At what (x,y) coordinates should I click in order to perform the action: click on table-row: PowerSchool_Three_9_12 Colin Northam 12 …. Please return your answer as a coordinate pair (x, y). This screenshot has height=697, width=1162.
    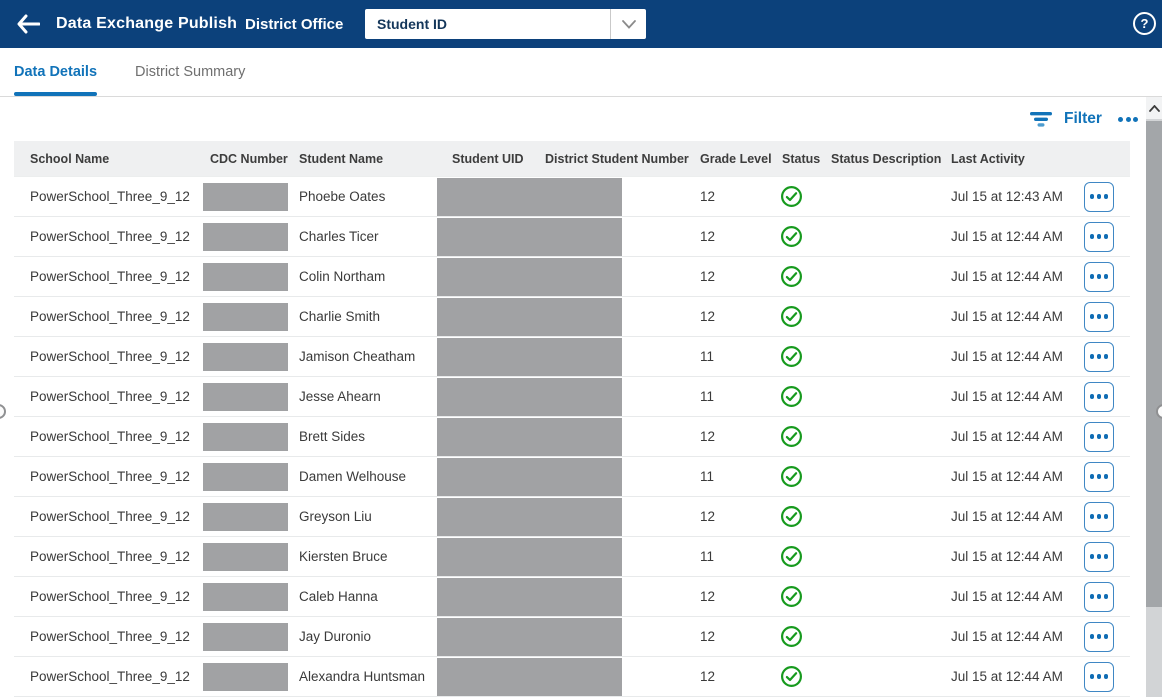
    Looking at the image, I should click on (572, 277).